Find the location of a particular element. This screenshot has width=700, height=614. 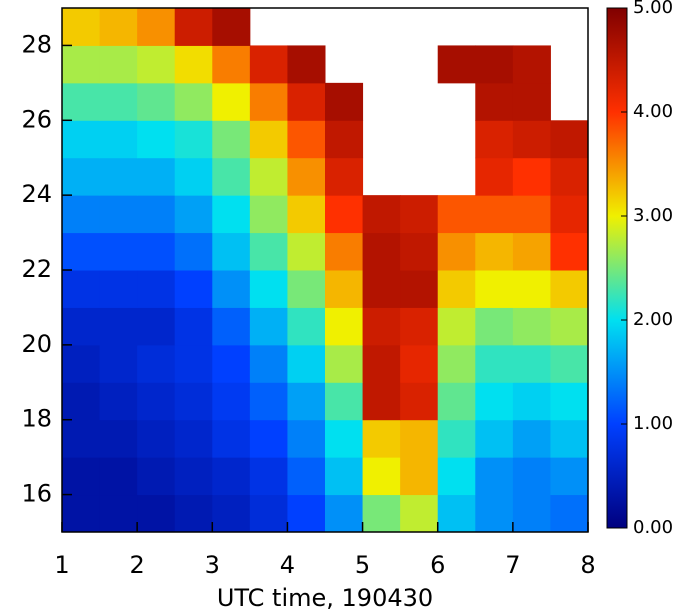

colorbar: 0.00 1.00 2.00 3.00 4.00 5.00 is located at coordinates (639, 269).